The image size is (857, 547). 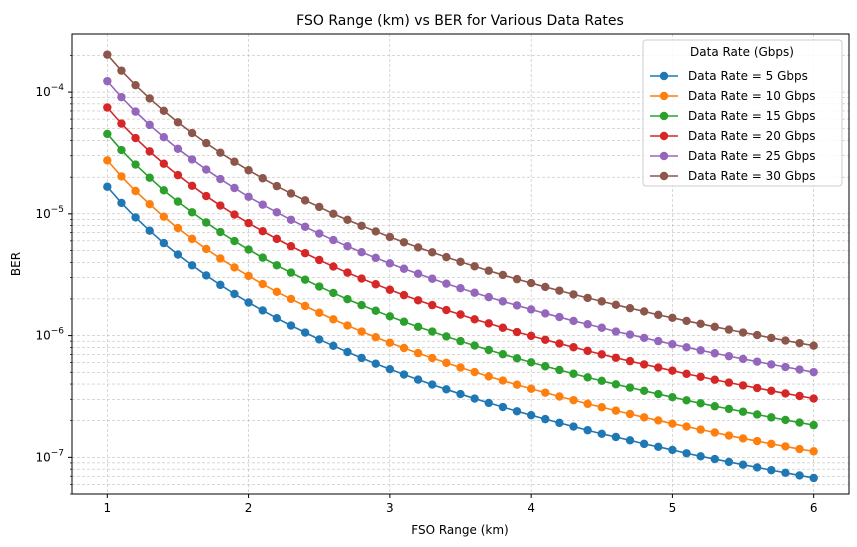 What do you see at coordinates (752, 136) in the screenshot?
I see `legend-label: Data Rate = 20 Gbps` at bounding box center [752, 136].